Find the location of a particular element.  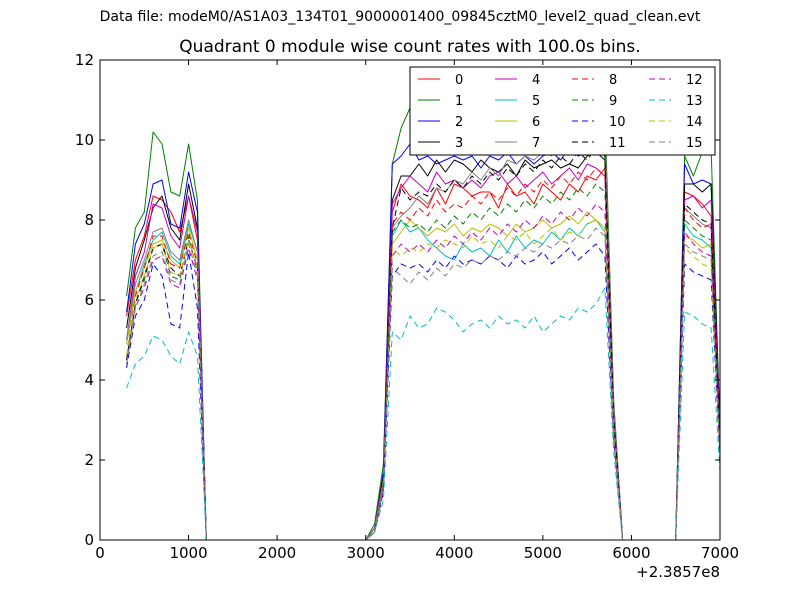

x-tick-label: 2000 is located at coordinates (277, 553).